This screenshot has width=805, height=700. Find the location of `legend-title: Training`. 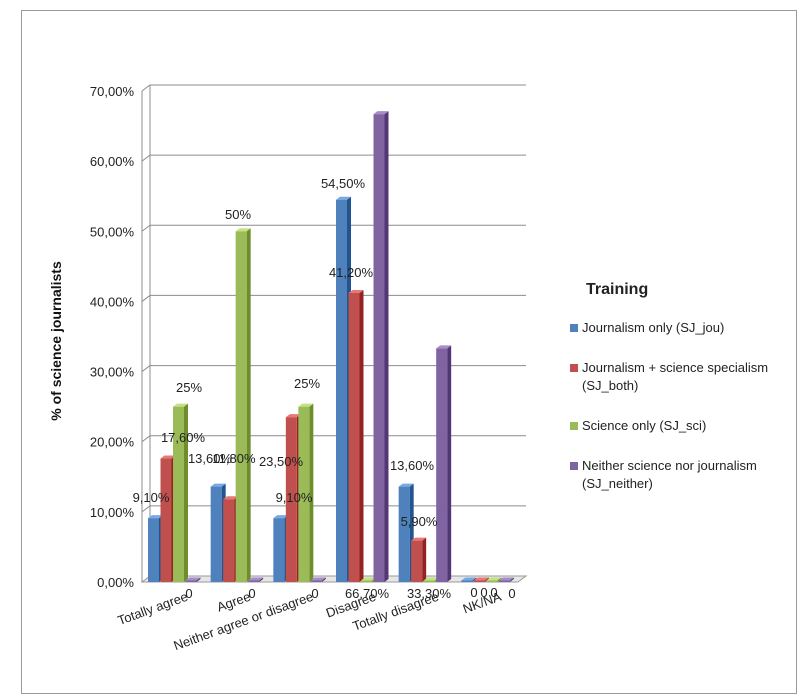

legend-title: Training is located at coordinates (617, 289).